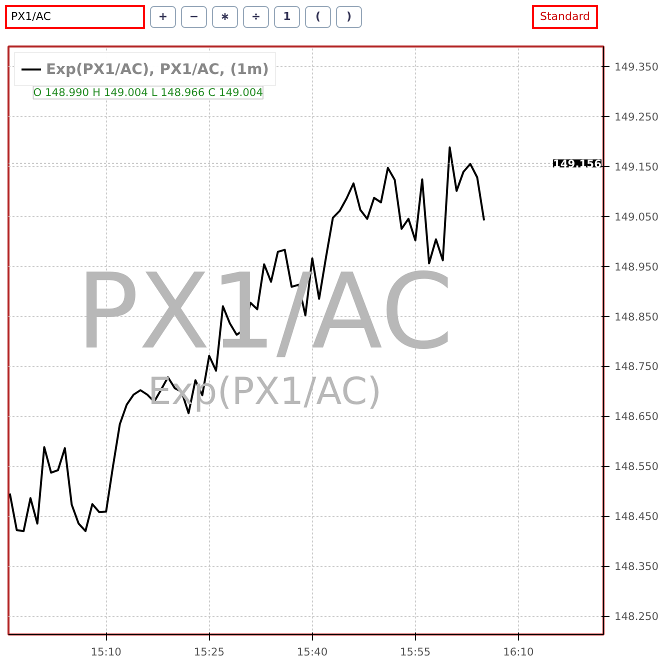 The width and height of the screenshot is (661, 664). What do you see at coordinates (636, 167) in the screenshot?
I see `y-tick-label: 149.150` at bounding box center [636, 167].